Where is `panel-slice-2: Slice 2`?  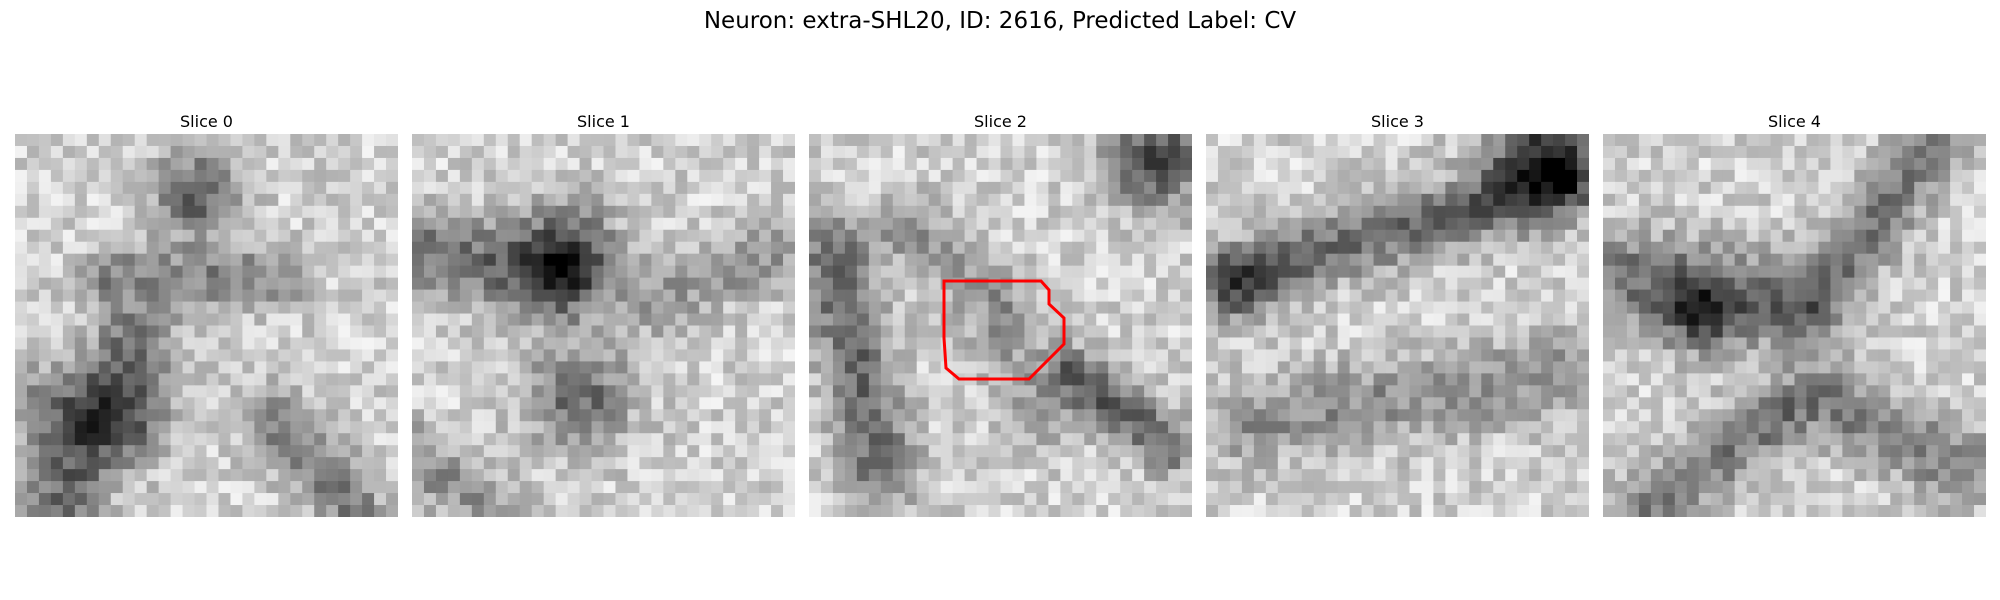
panel-slice-2: Slice 2 is located at coordinates (1000, 313).